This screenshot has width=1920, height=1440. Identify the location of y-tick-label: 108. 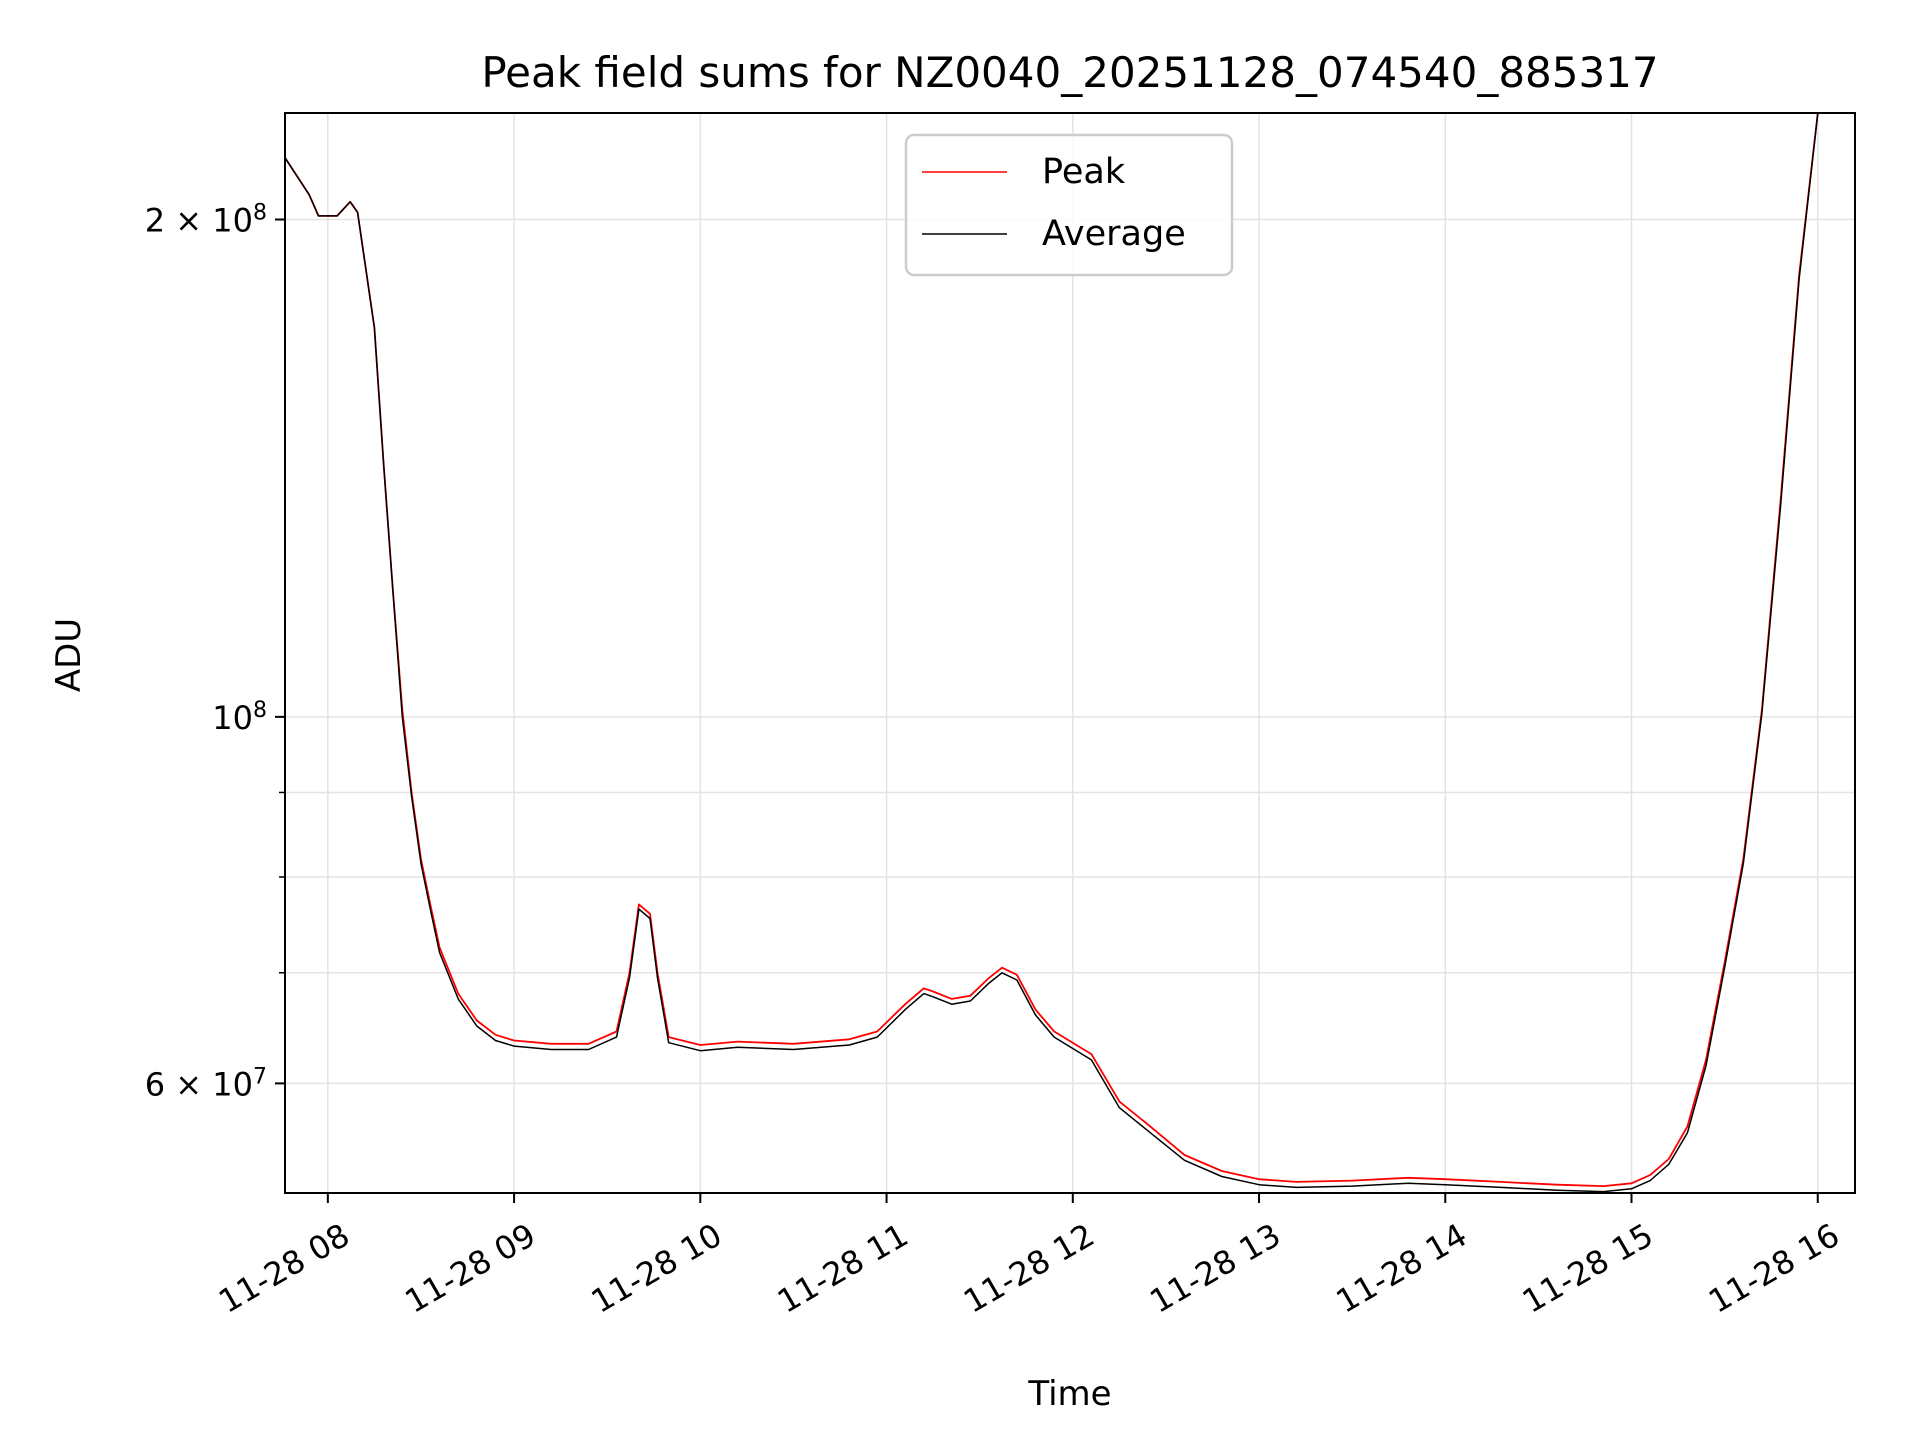
(239, 717).